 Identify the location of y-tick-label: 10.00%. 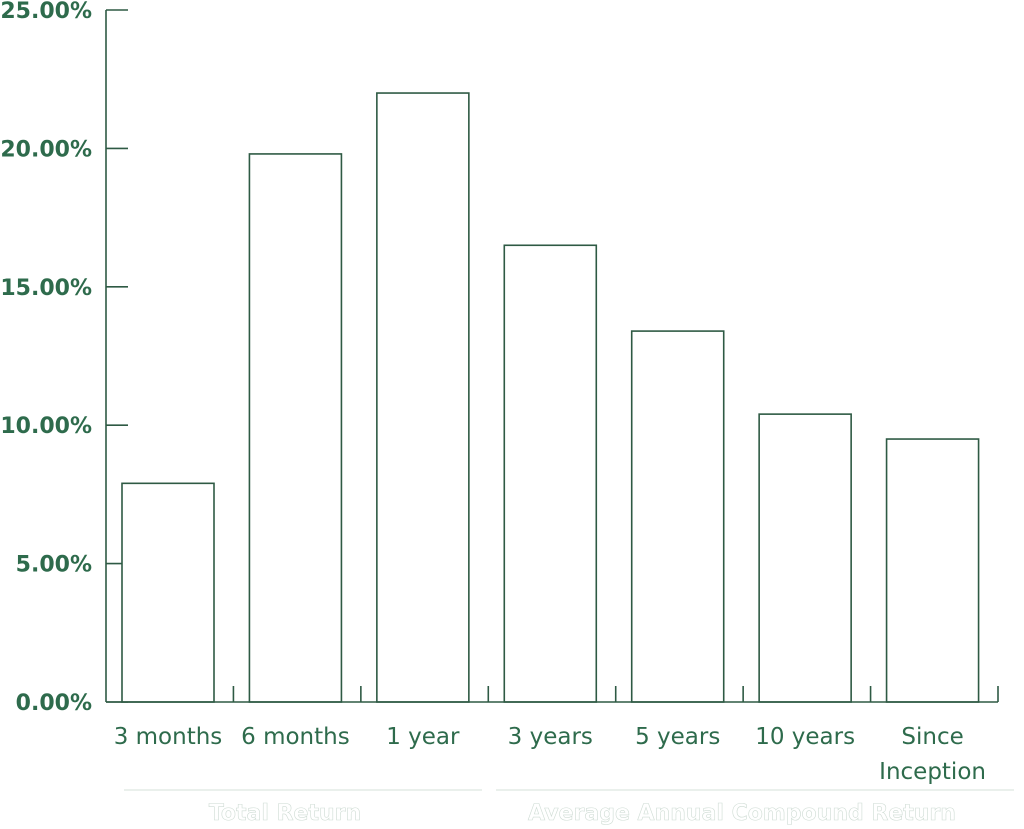
(46, 426).